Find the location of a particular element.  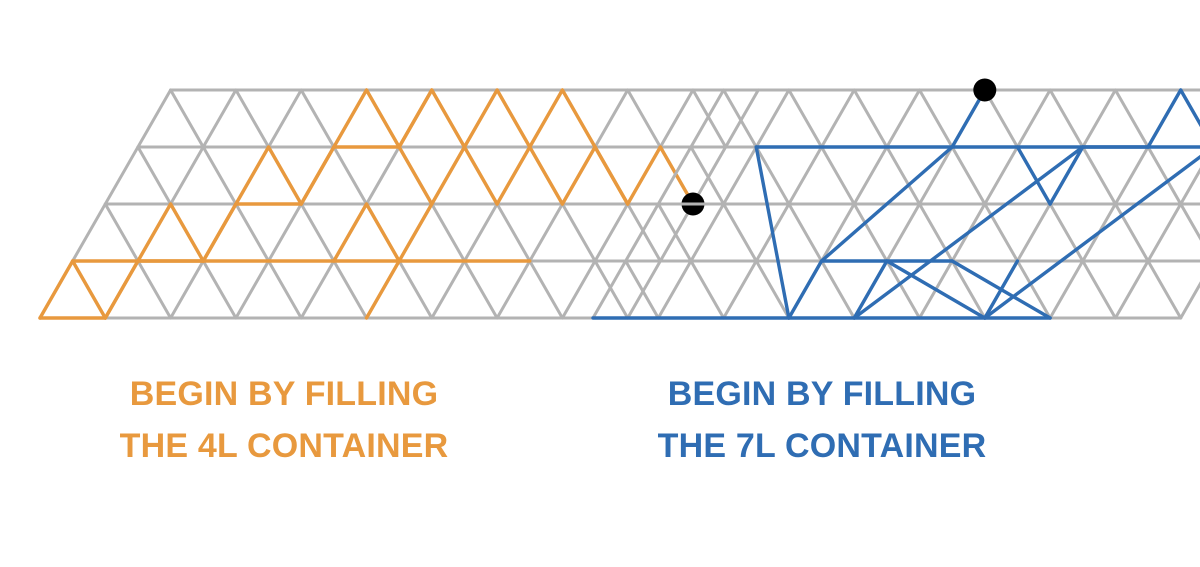

right-caption-line-1: BEGIN BY FILLING is located at coordinates (822, 394).